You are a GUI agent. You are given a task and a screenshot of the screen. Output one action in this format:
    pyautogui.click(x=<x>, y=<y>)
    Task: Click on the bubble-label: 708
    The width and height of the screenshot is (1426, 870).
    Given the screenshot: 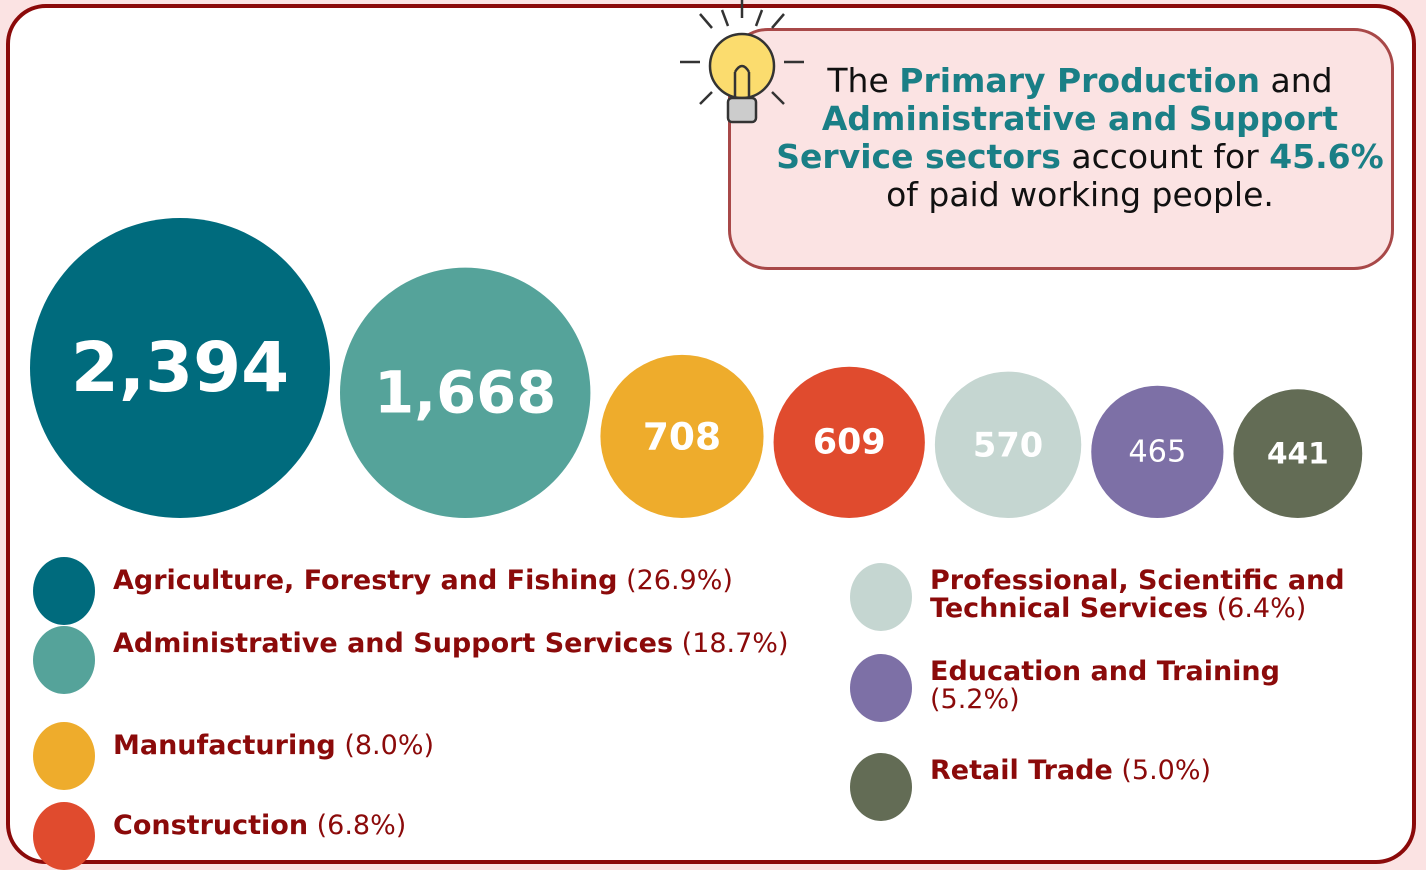 What is the action you would take?
    pyautogui.click(x=682, y=436)
    